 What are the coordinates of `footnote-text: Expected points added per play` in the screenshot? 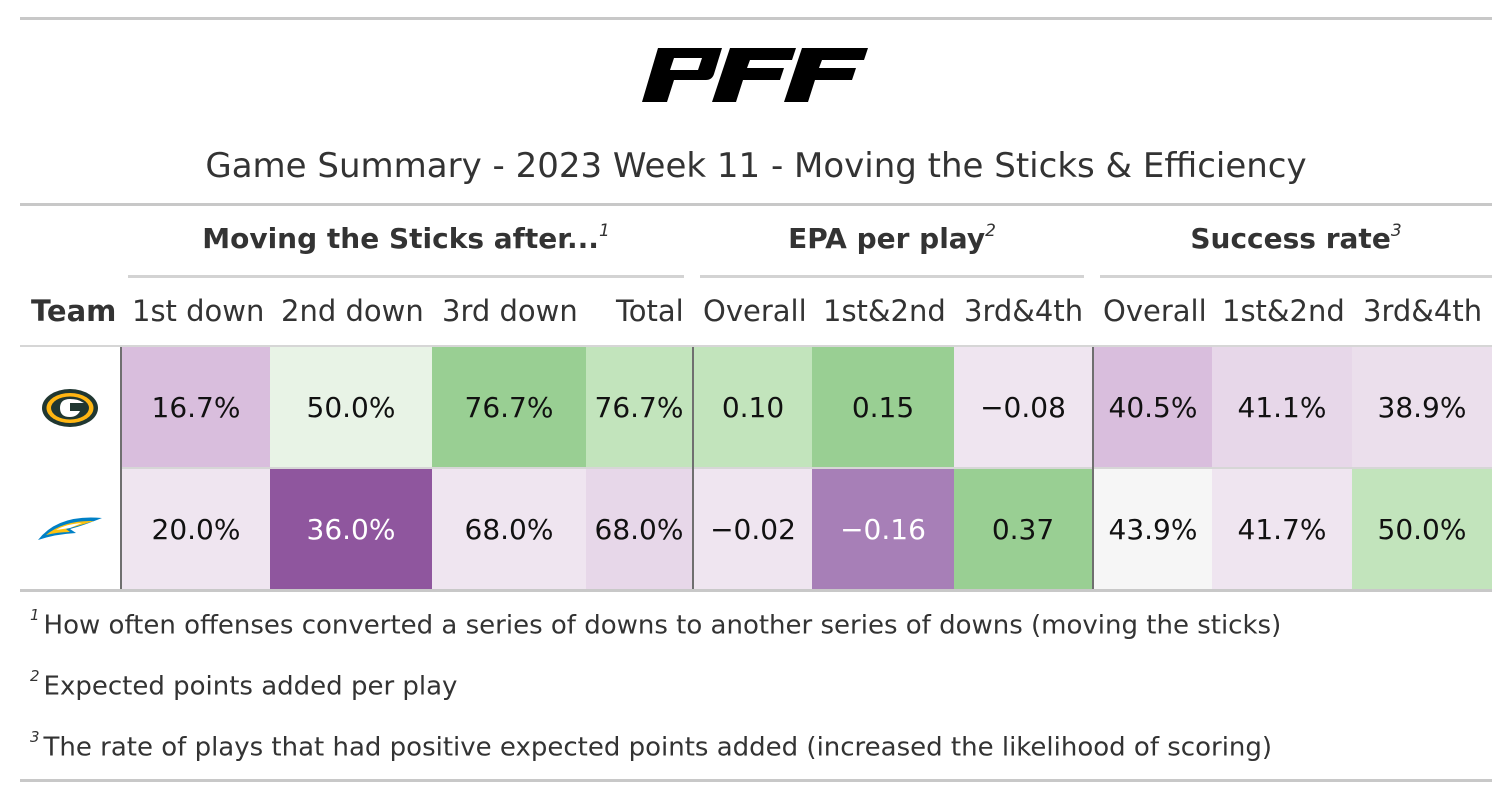 It's located at (250, 686).